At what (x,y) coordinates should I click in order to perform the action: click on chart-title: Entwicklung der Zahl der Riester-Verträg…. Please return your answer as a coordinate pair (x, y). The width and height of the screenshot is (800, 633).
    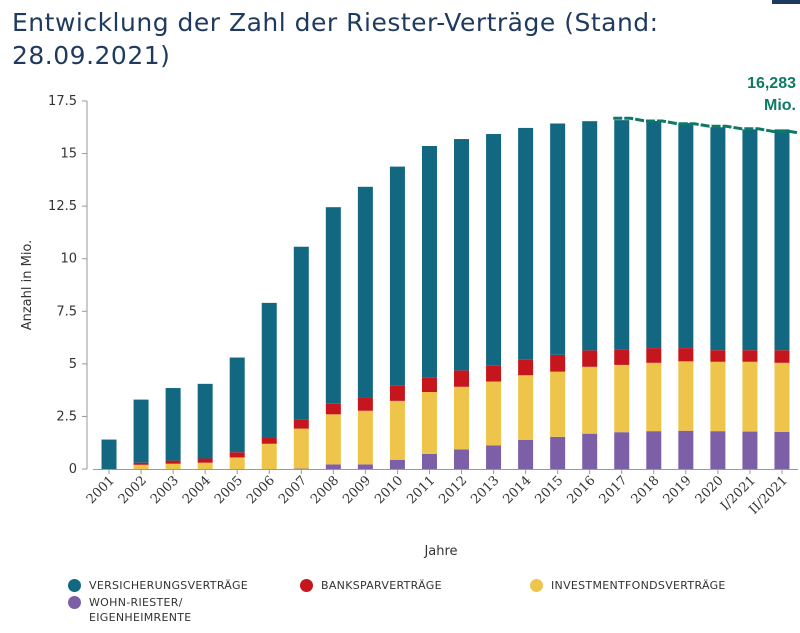
    Looking at the image, I should click on (335, 39).